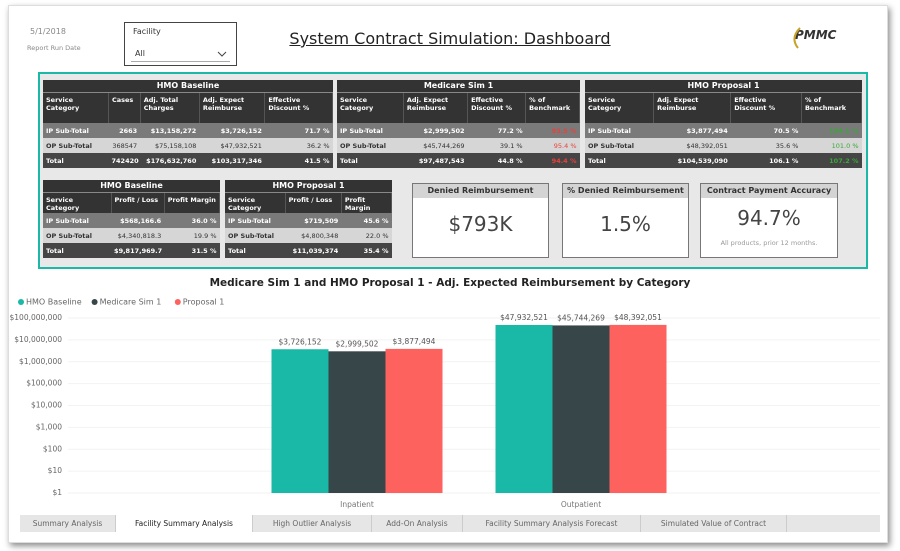 The image size is (900, 551). Describe the element at coordinates (707, 145) in the screenshot. I see `table-cell: $48,392,051` at that location.